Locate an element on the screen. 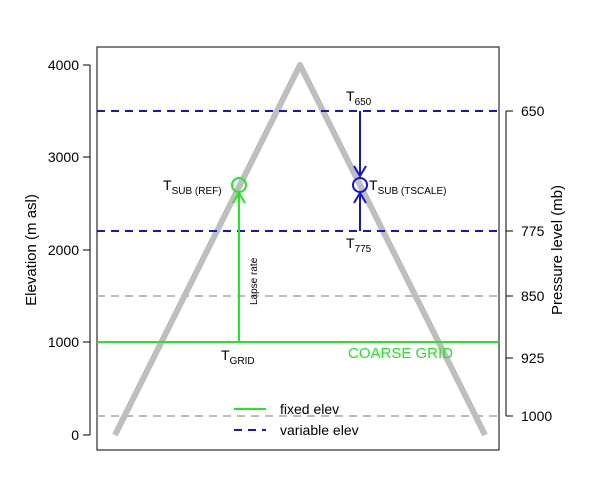  t-sub-tscale-marker is located at coordinates (360, 185).